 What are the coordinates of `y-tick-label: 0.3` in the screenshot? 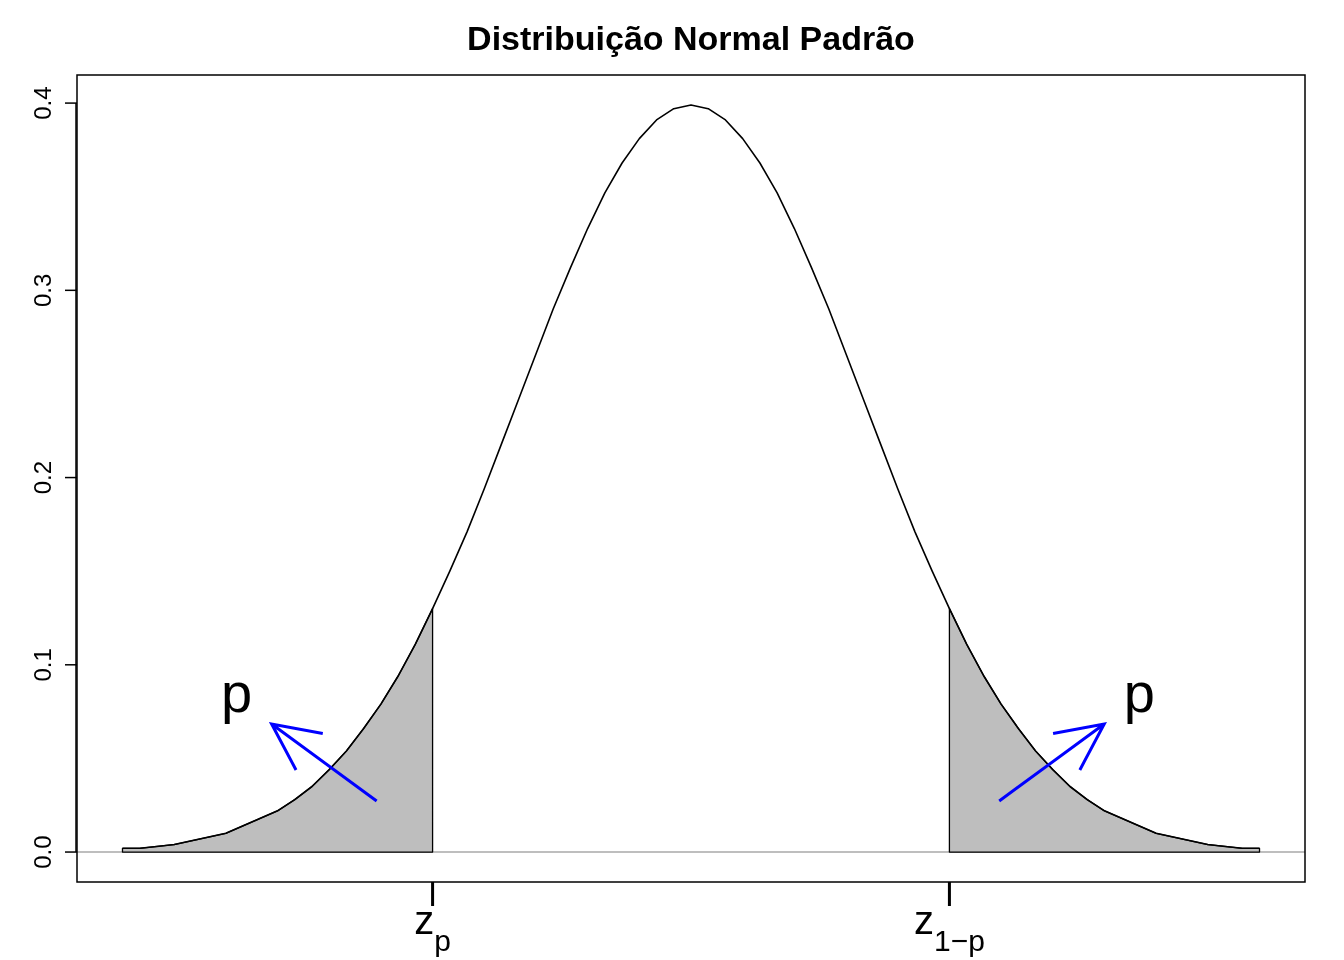 It's located at (42, 290).